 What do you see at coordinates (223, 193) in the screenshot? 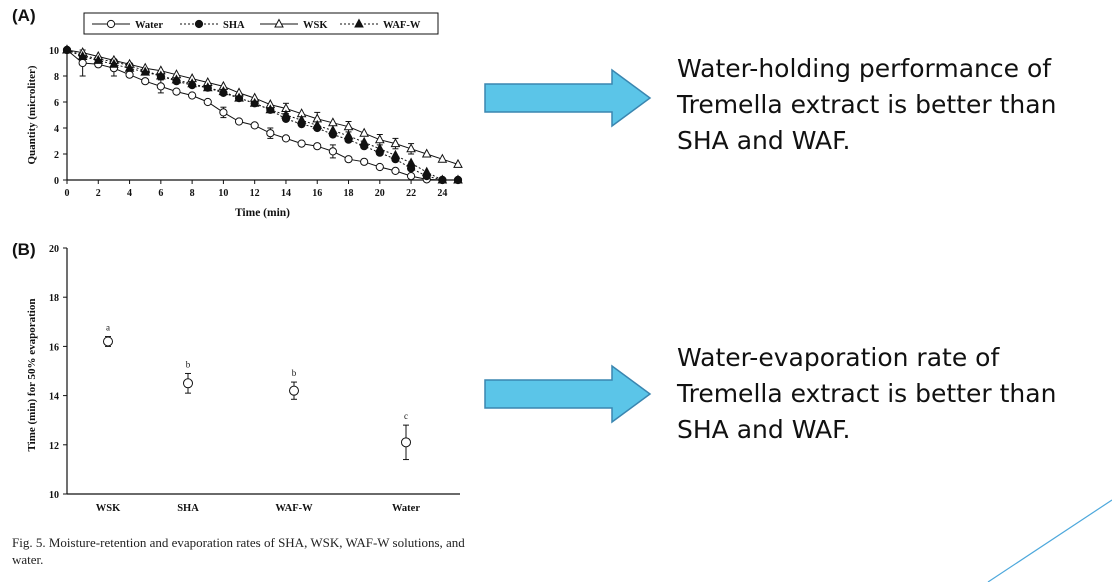
I see `x-tick-label: 10` at bounding box center [223, 193].